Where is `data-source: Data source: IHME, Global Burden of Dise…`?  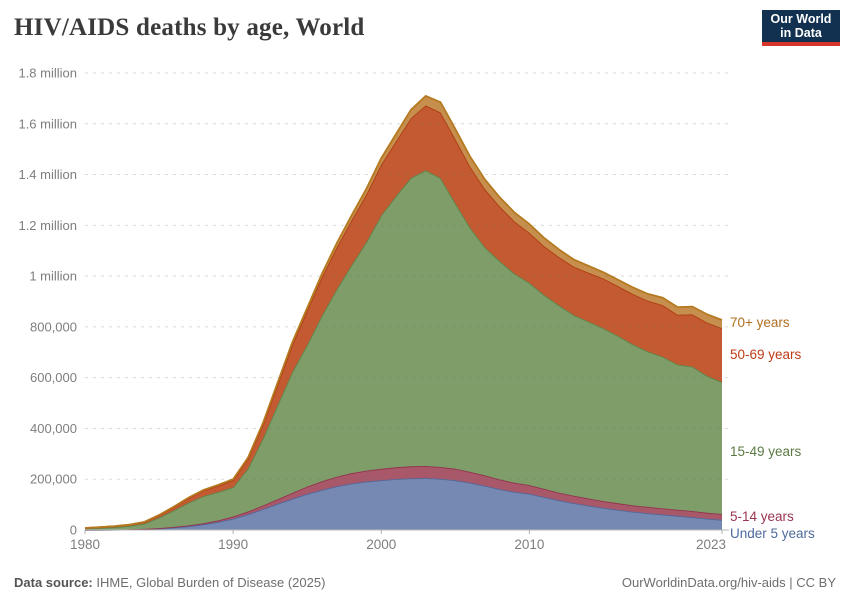 data-source: Data source: IHME, Global Burden of Dise… is located at coordinates (169, 582).